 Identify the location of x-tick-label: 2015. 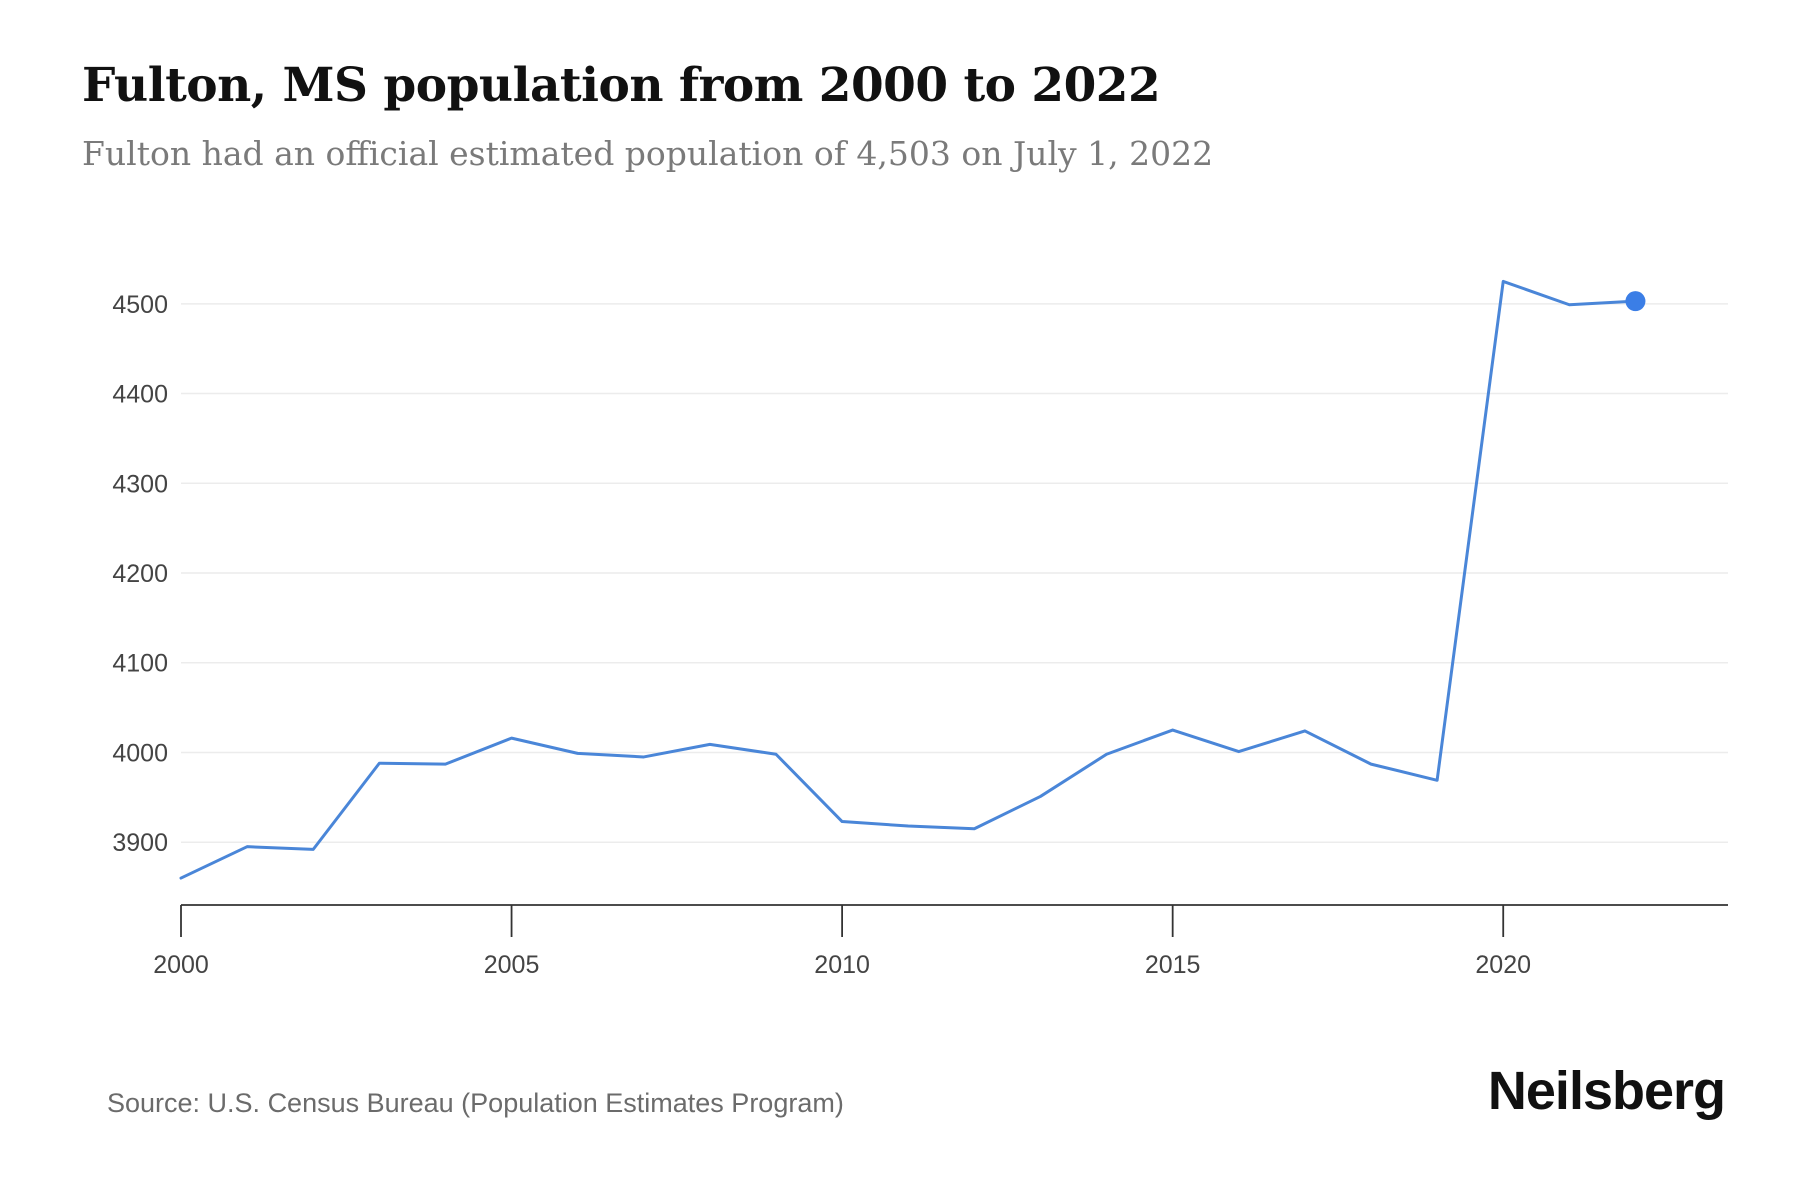
(1173, 965).